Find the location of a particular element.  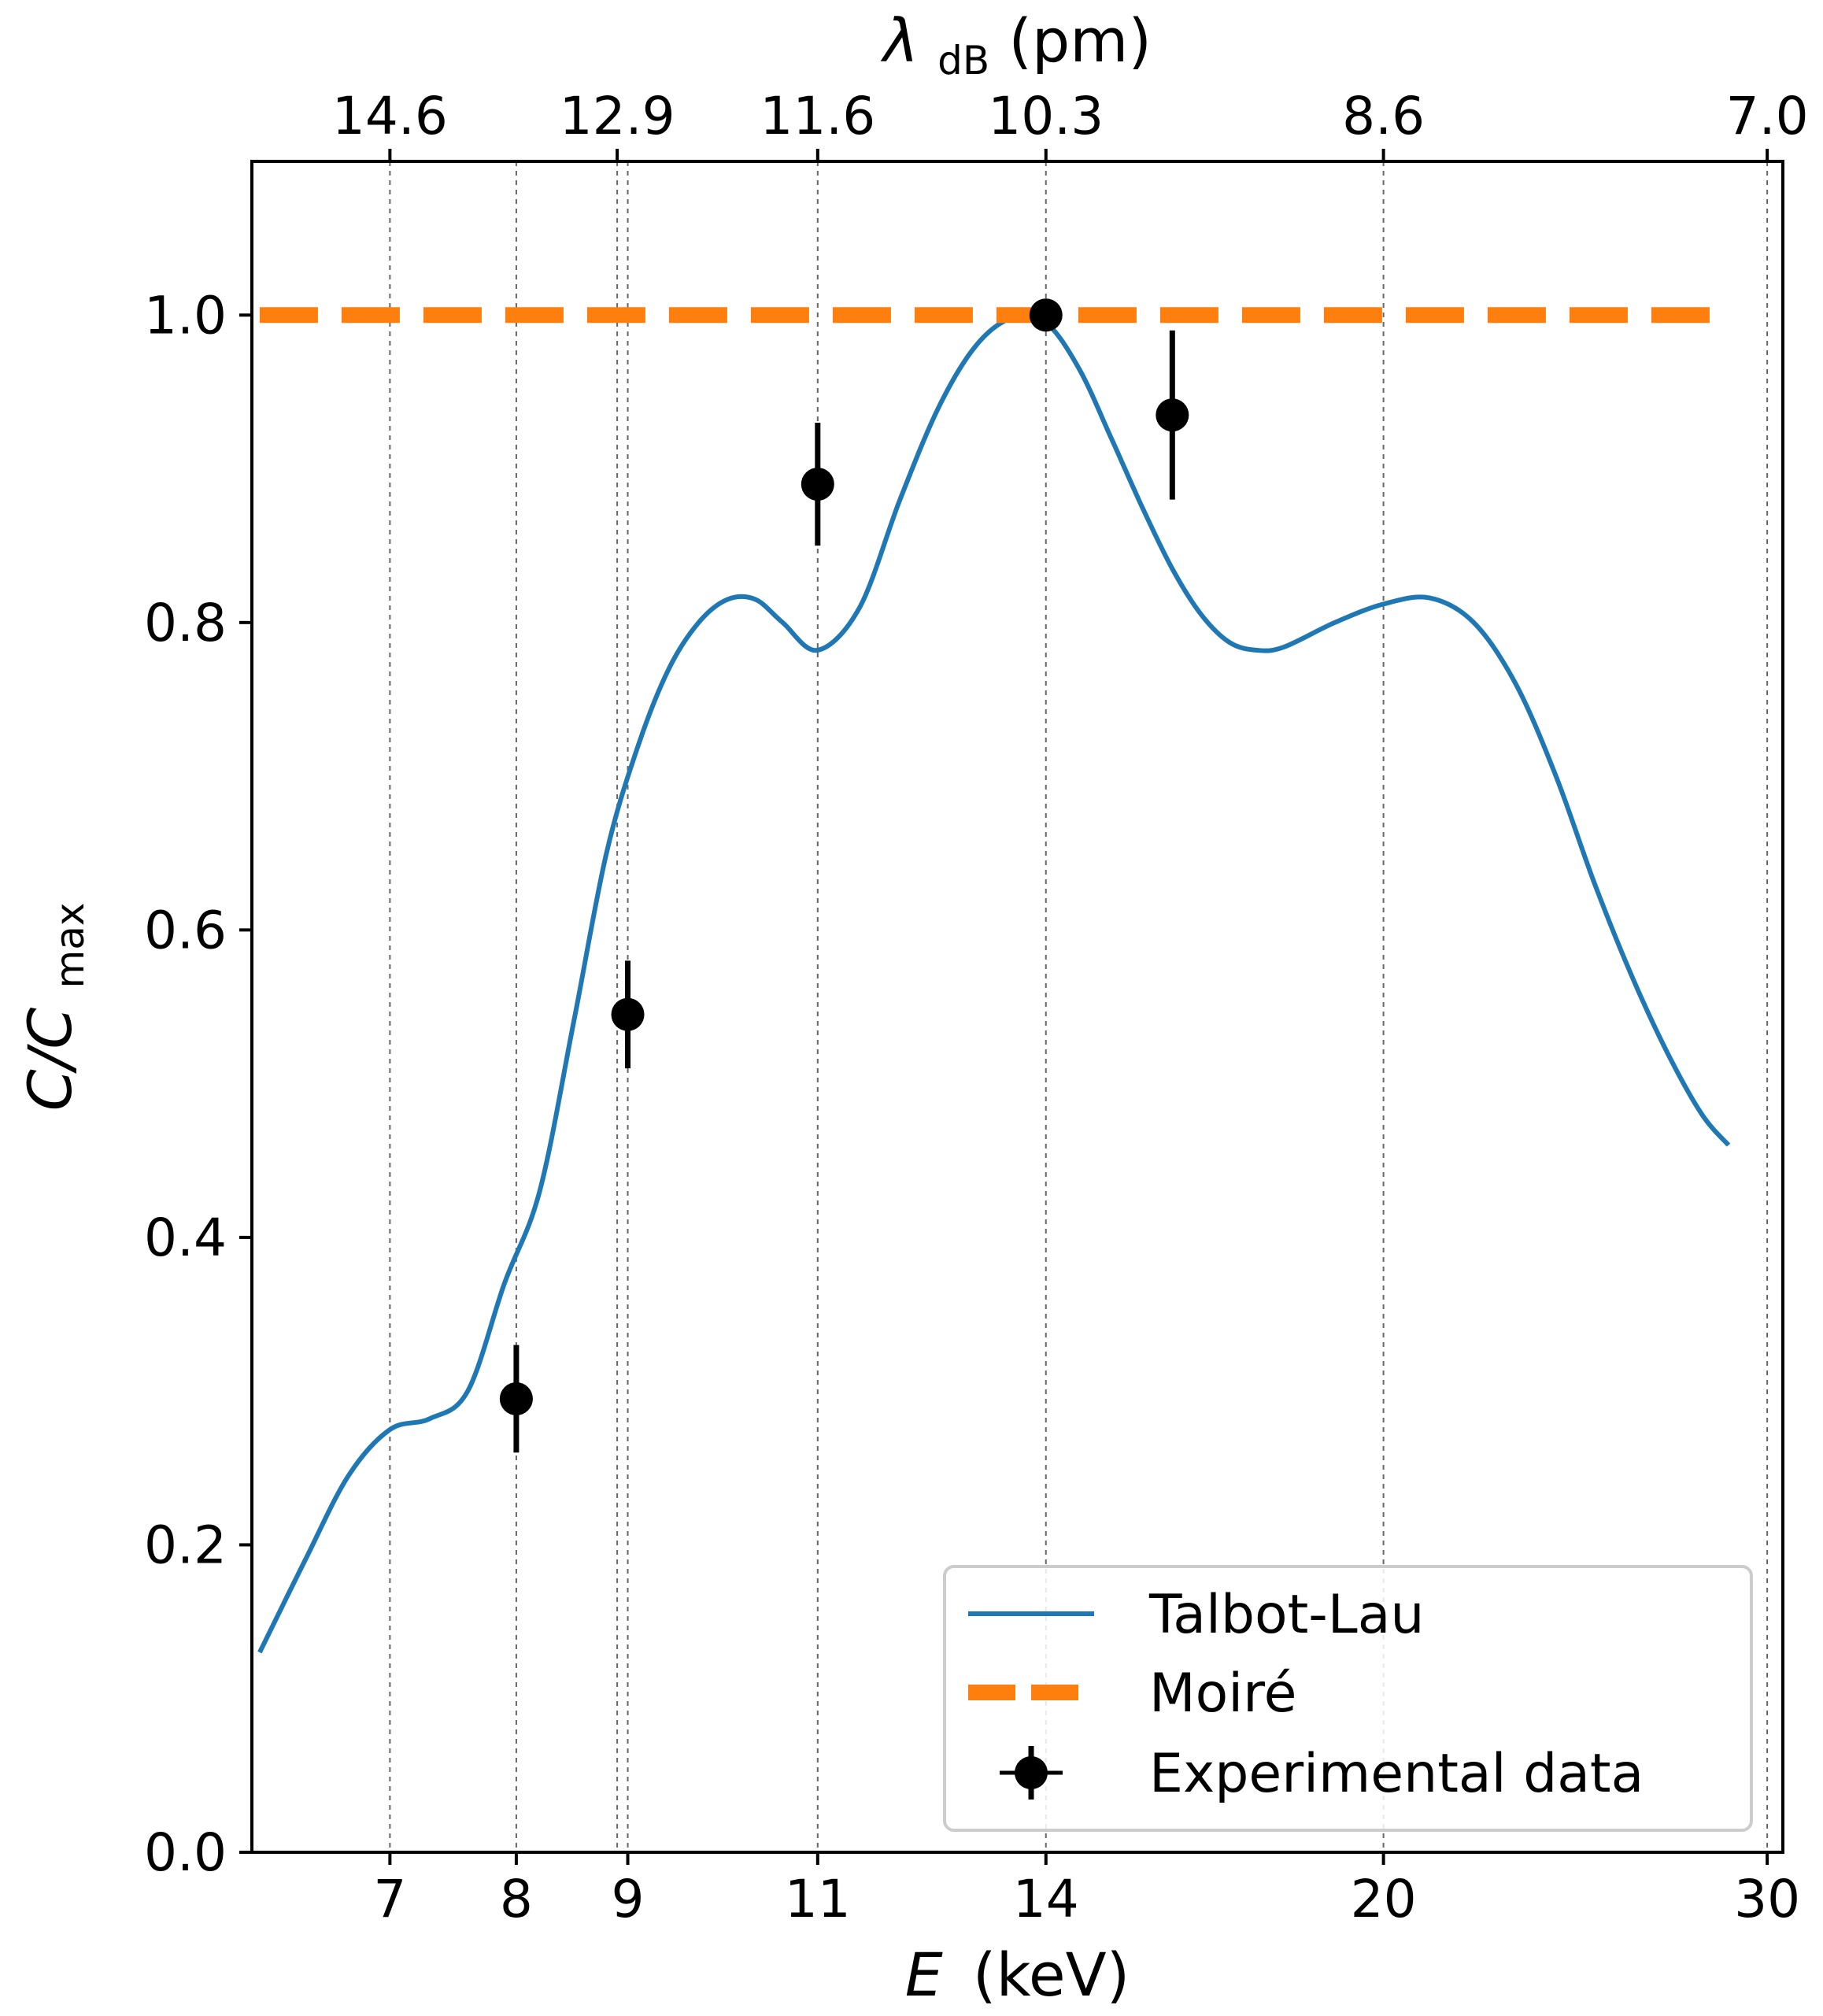

y-tick-label: 0.8 is located at coordinates (185, 623).